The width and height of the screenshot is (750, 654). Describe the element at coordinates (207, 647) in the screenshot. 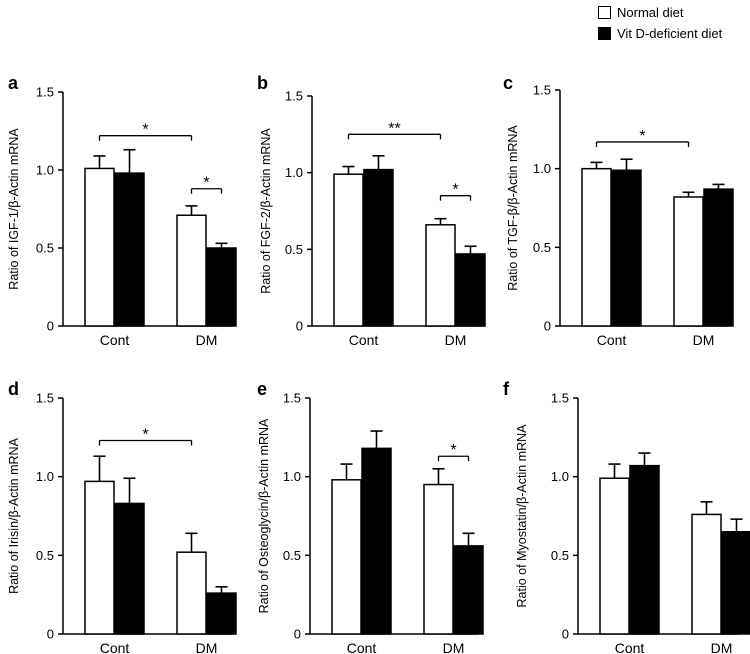

I see `x-tick-label-dm-d: DM` at that location.